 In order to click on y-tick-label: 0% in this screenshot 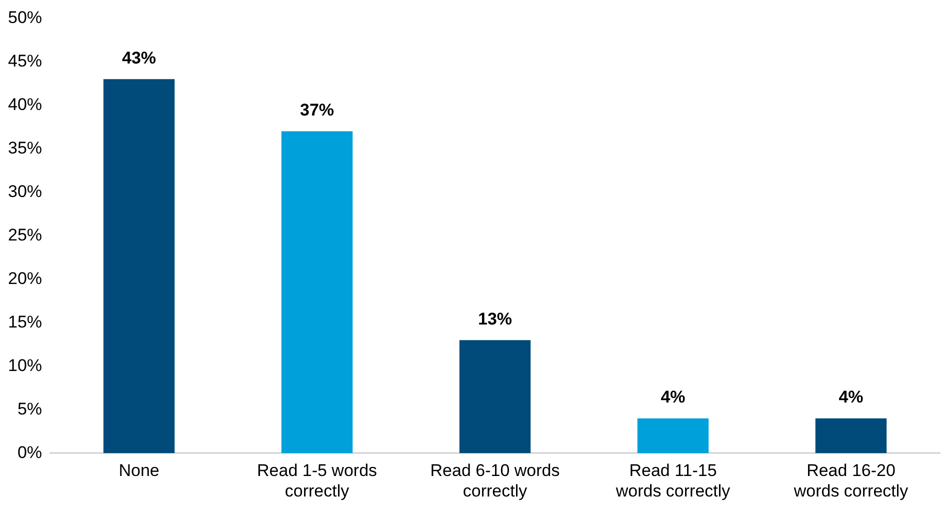, I will do `click(29, 452)`.